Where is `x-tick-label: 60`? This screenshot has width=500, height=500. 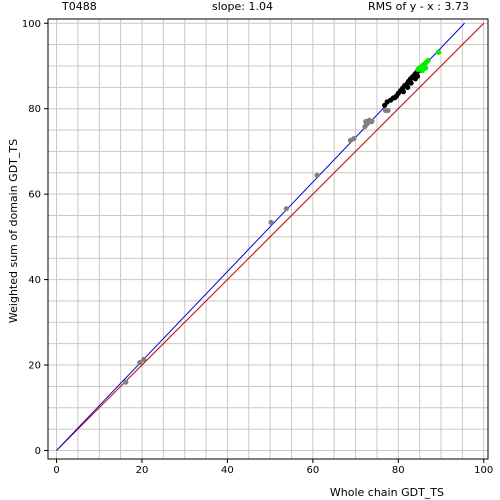 x-tick-label: 60 is located at coordinates (312, 470).